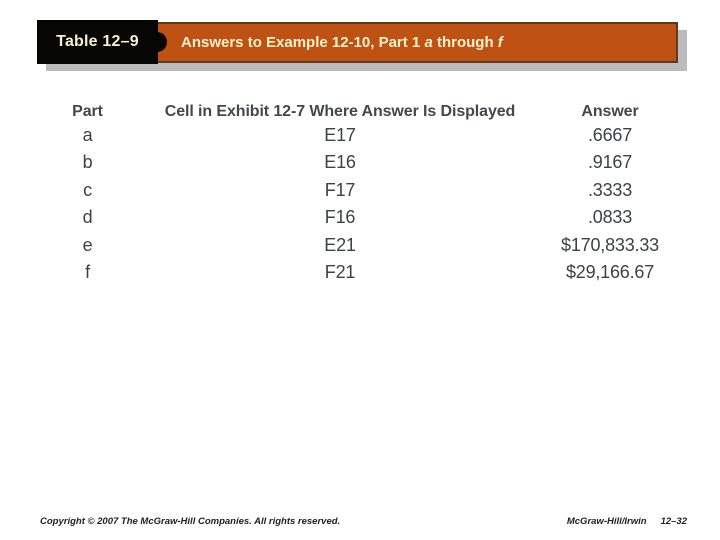 This screenshot has width=720, height=540. I want to click on footer-brand-and-page: McGraw-Hill/Irwin 12–32, so click(627, 521).